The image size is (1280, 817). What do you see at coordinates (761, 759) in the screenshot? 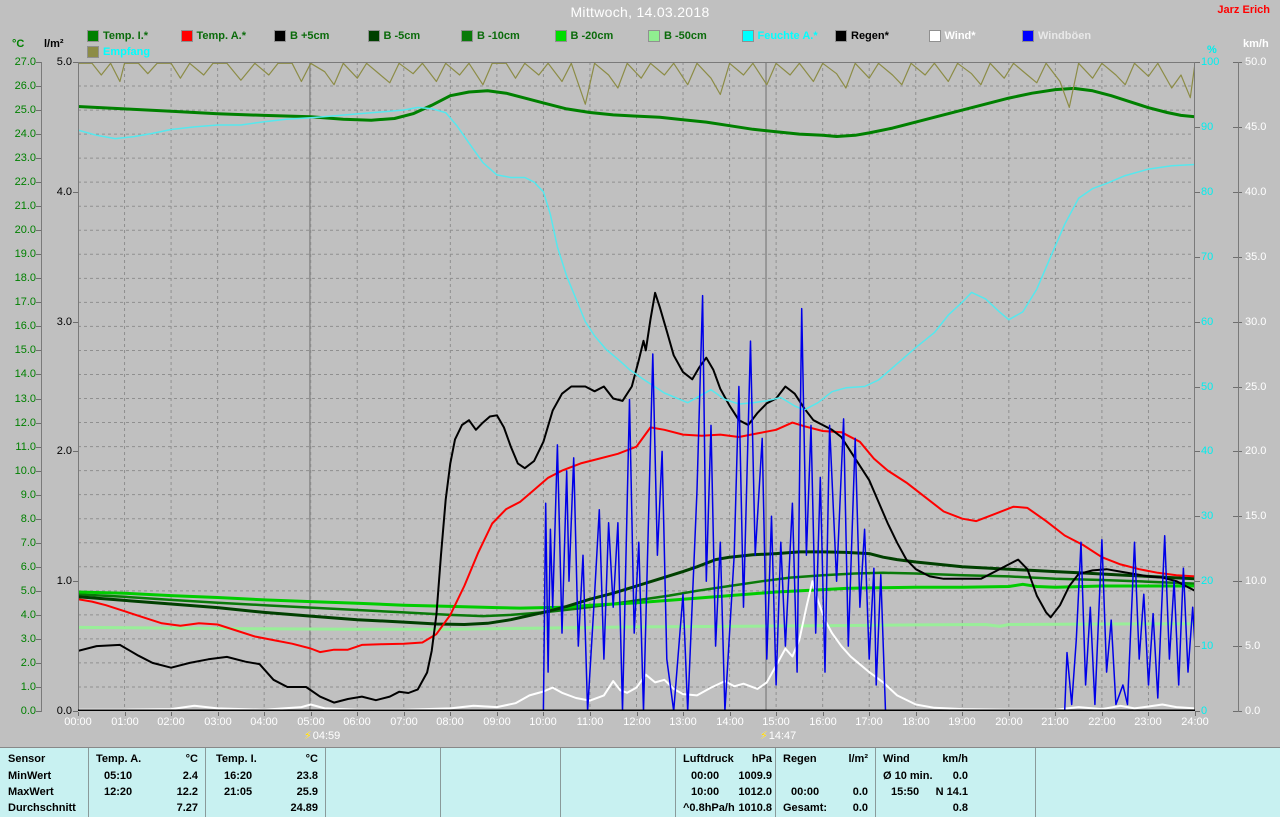
I see `table-col-unit: hPa` at bounding box center [761, 759].